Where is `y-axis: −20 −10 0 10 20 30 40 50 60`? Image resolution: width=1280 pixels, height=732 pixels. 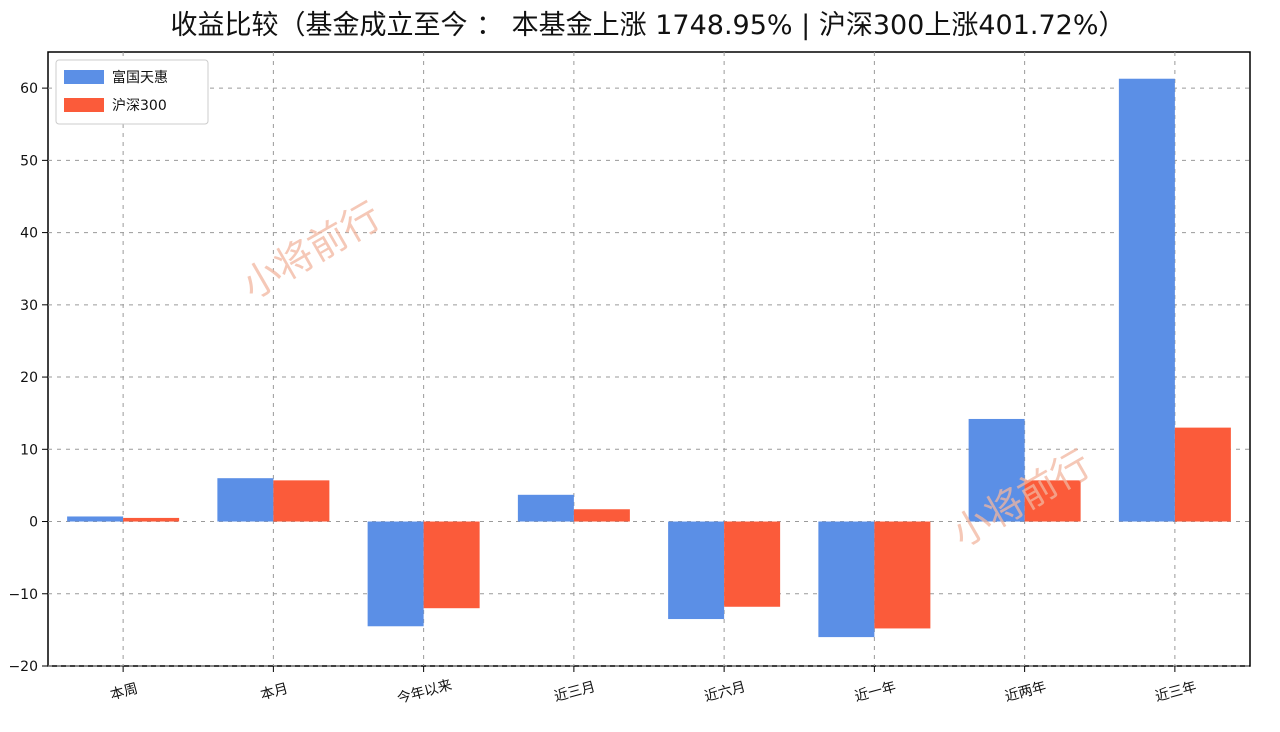
y-axis: −20 −10 0 10 20 30 40 50 60 is located at coordinates (28, 378).